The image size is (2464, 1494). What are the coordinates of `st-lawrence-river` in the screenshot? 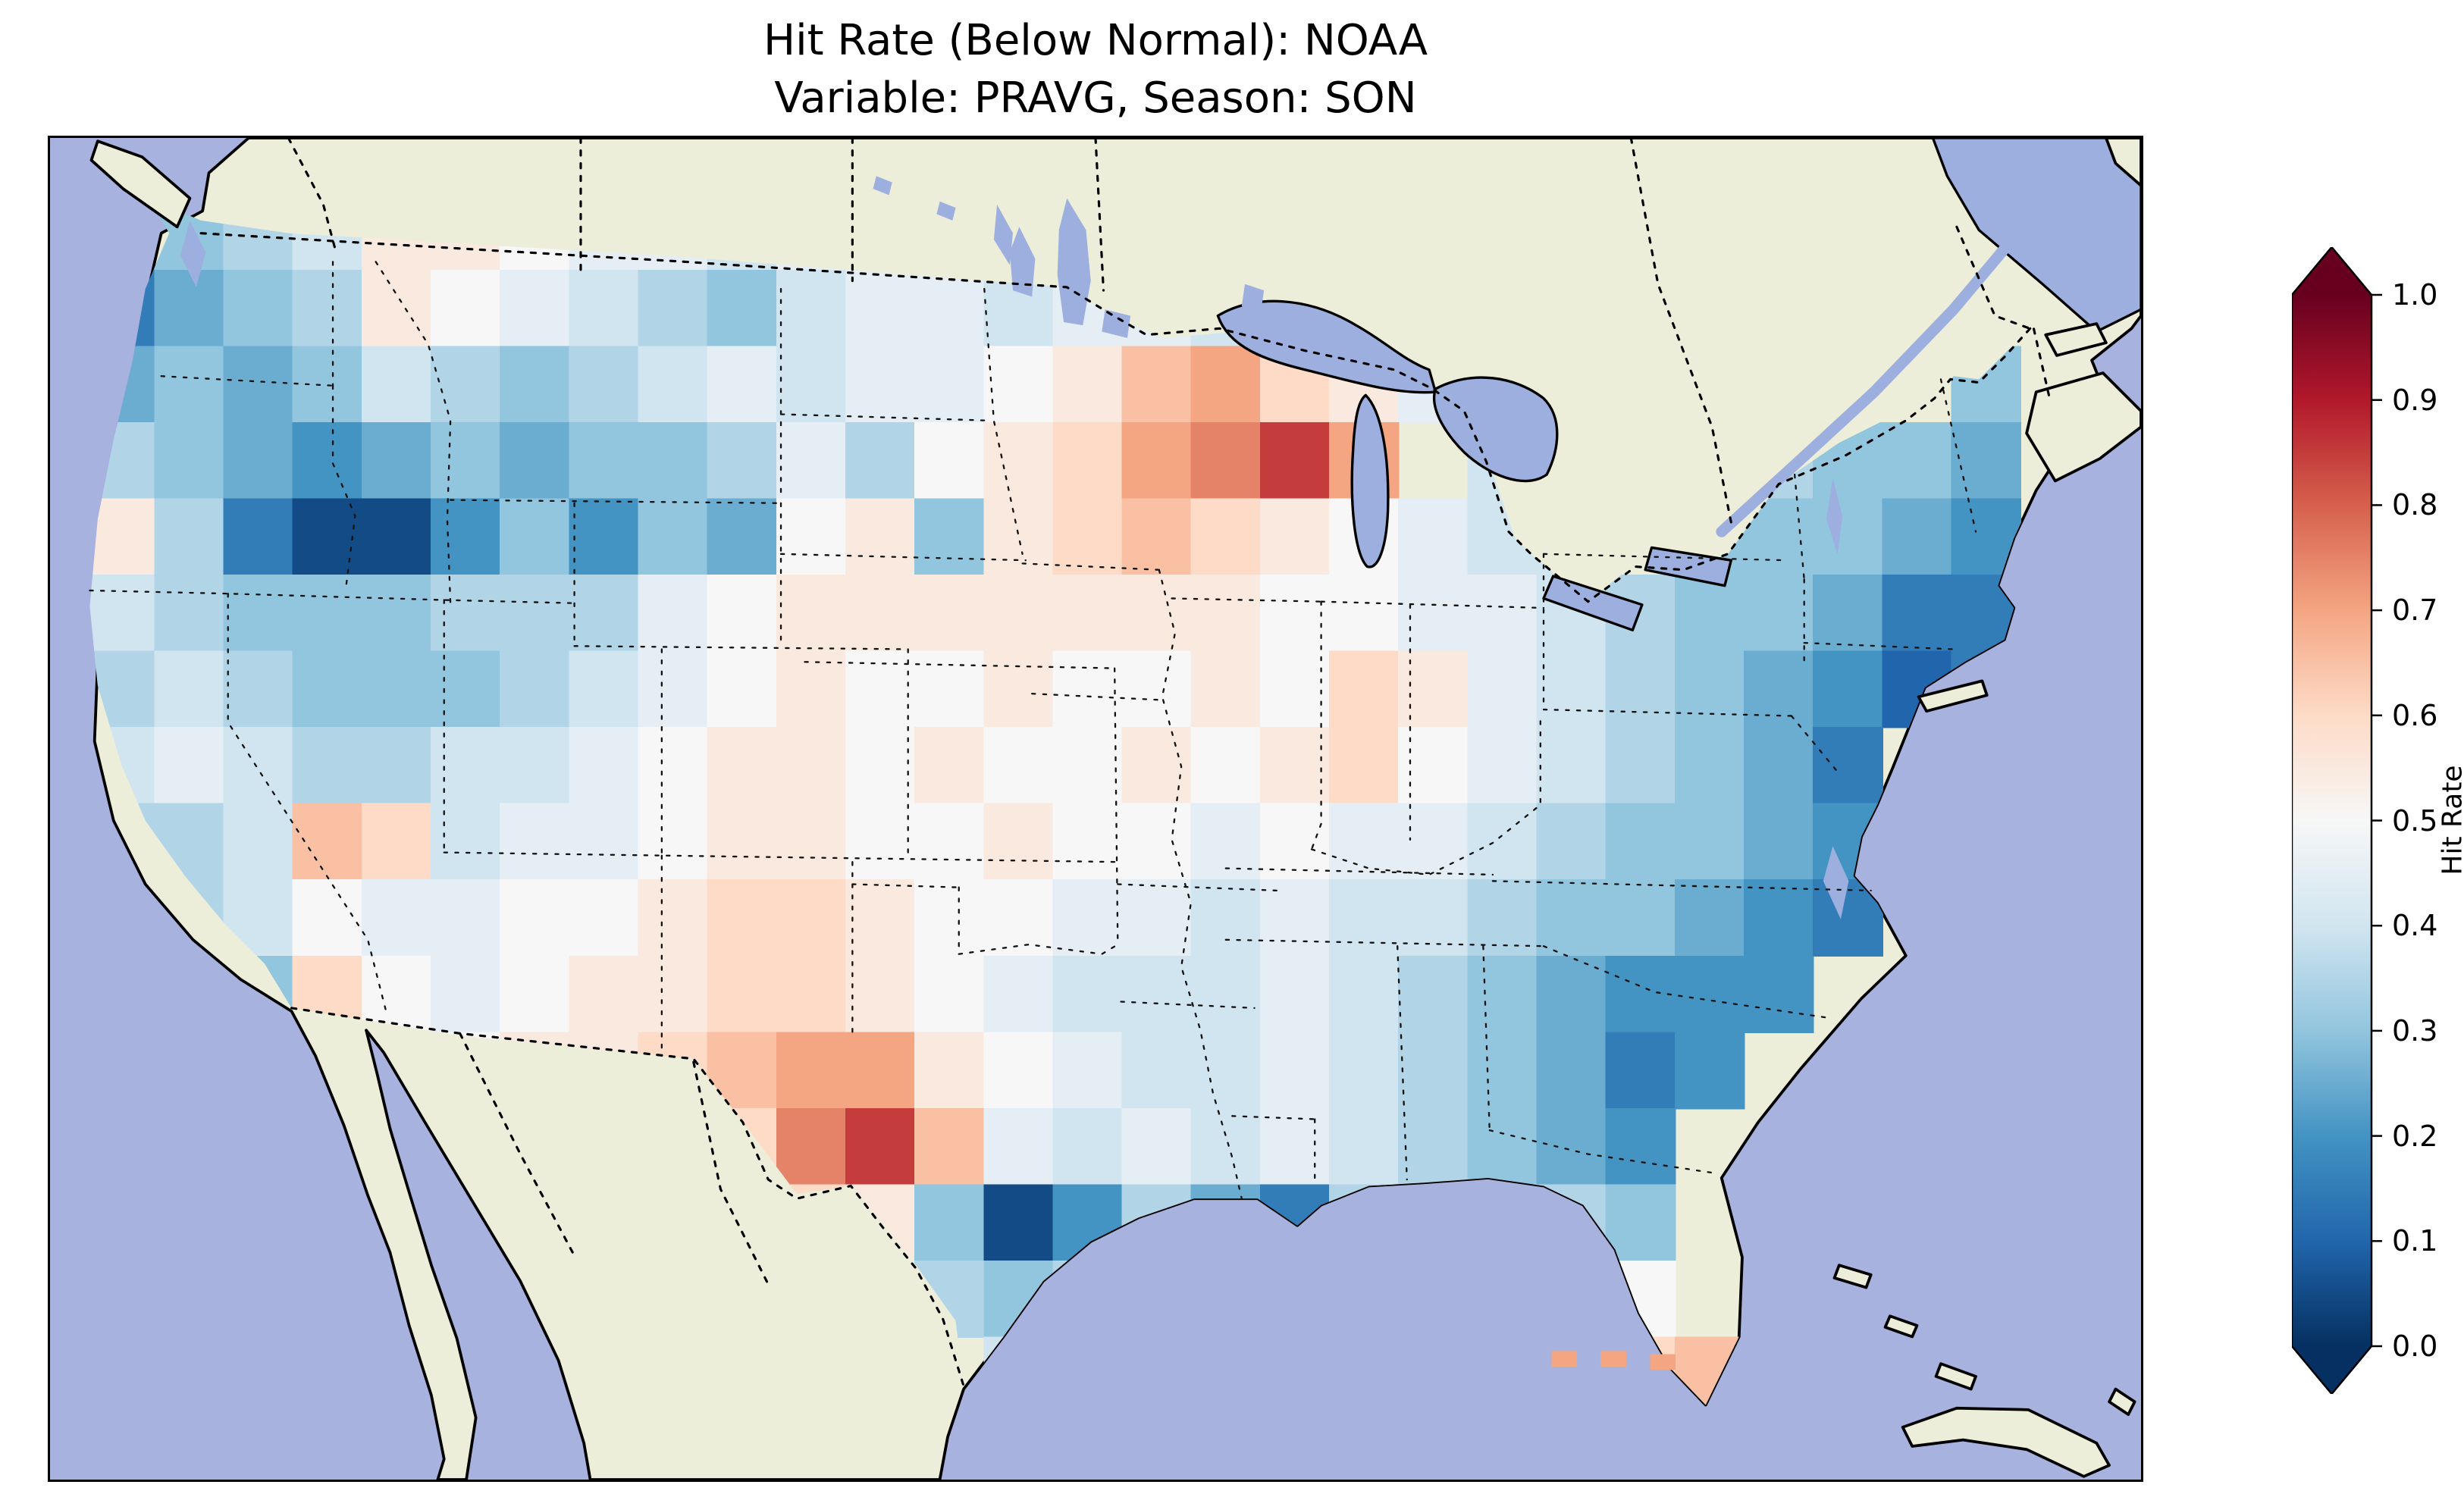 It's located at (1886, 357).